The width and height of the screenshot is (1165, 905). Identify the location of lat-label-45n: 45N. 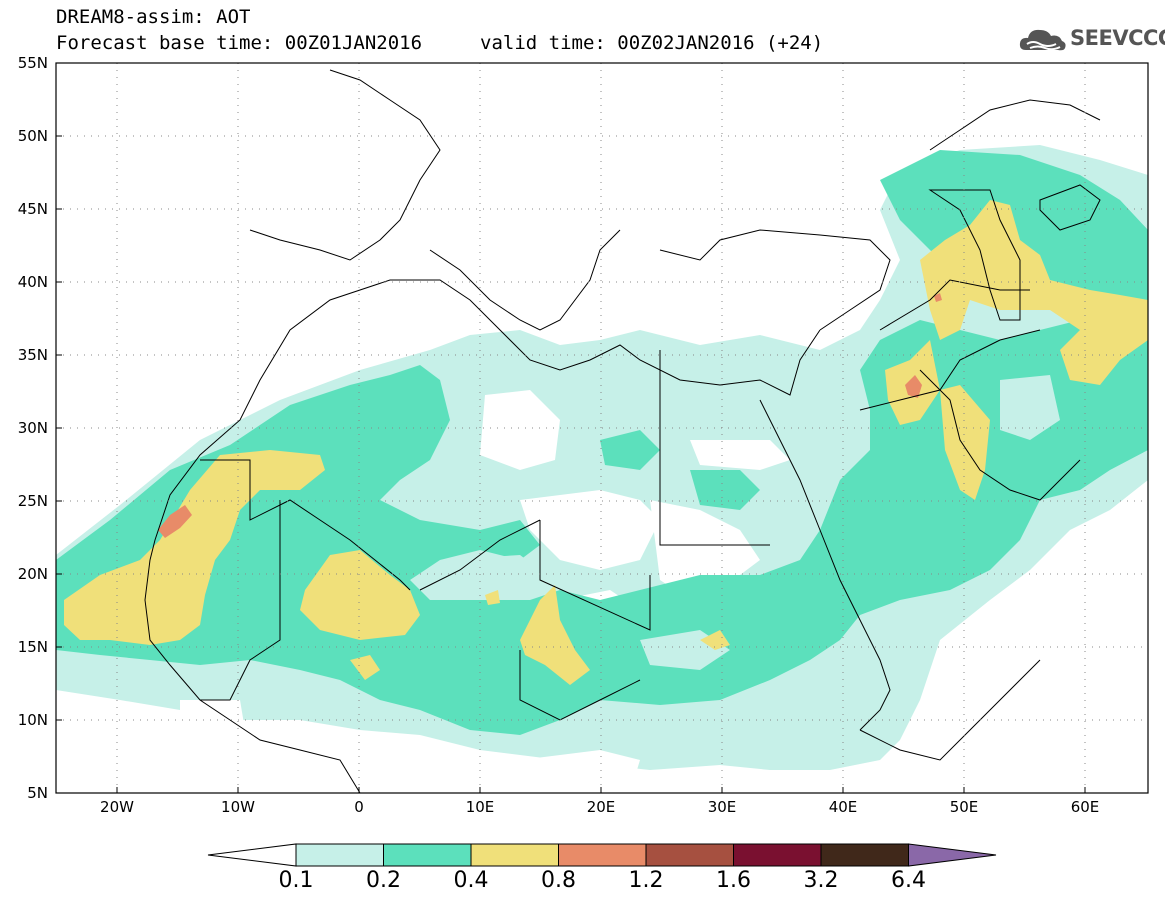
(32, 209).